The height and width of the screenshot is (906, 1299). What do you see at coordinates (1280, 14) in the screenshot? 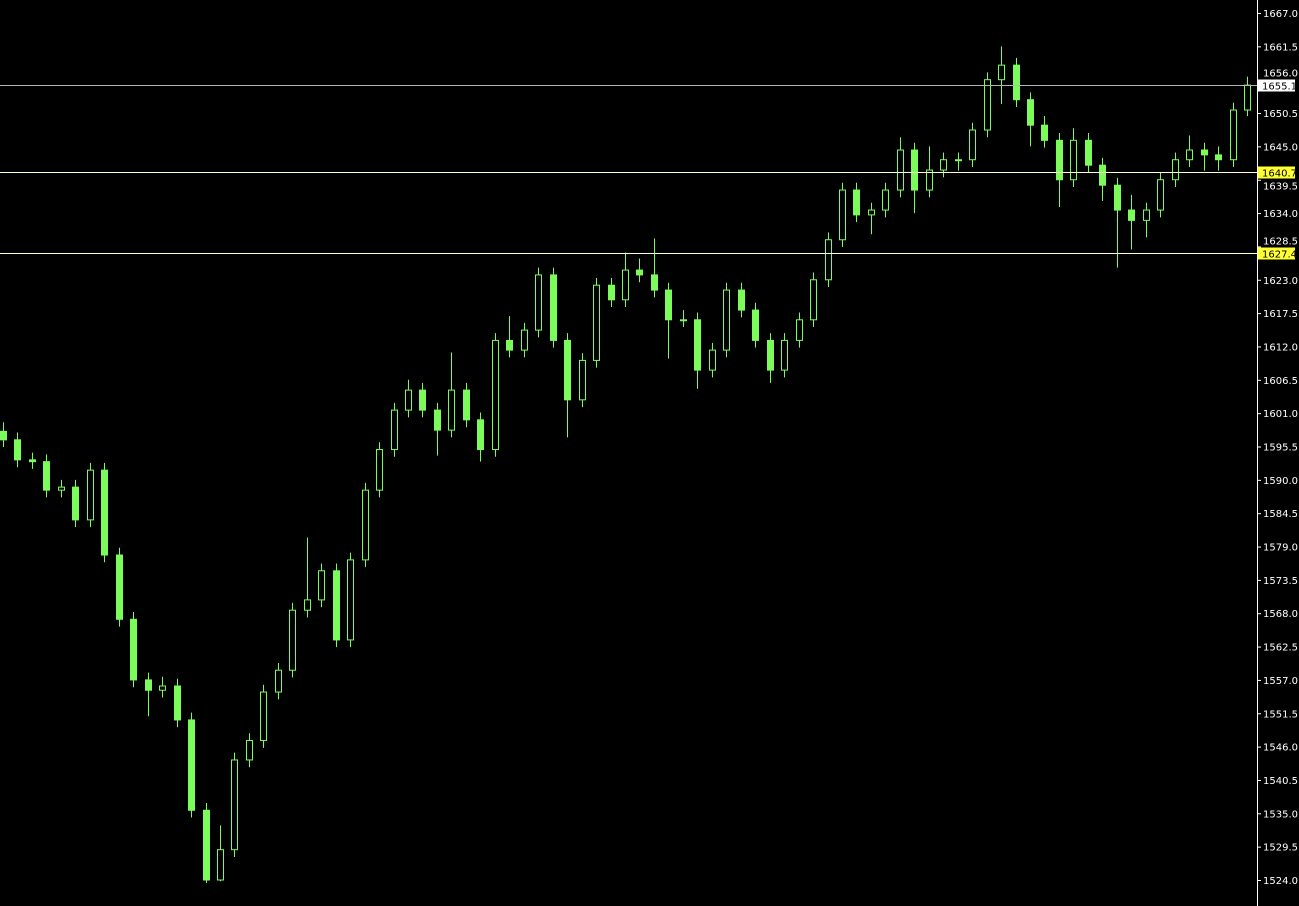
I see `y-tick-label: 1667.0` at bounding box center [1280, 14].